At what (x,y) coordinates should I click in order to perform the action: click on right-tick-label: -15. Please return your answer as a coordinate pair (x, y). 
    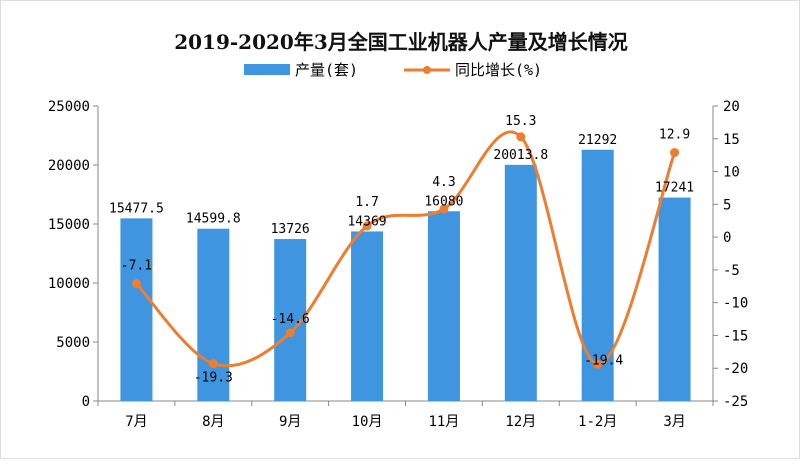
    Looking at the image, I should click on (735, 336).